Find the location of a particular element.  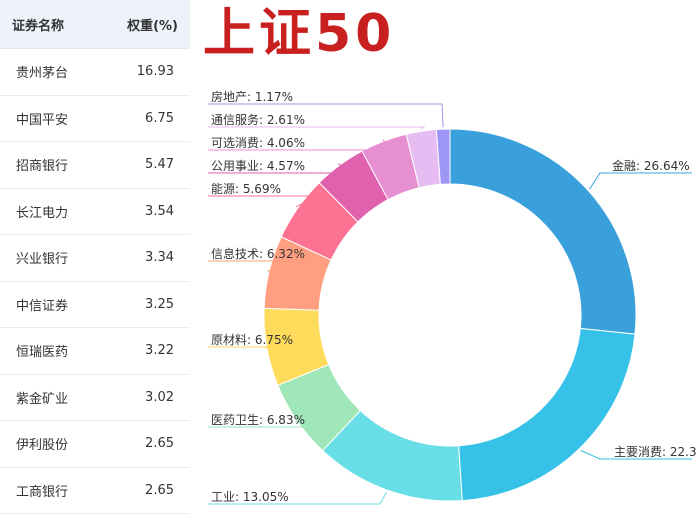

slice-label: 通信服务: 2.61% is located at coordinates (258, 119).